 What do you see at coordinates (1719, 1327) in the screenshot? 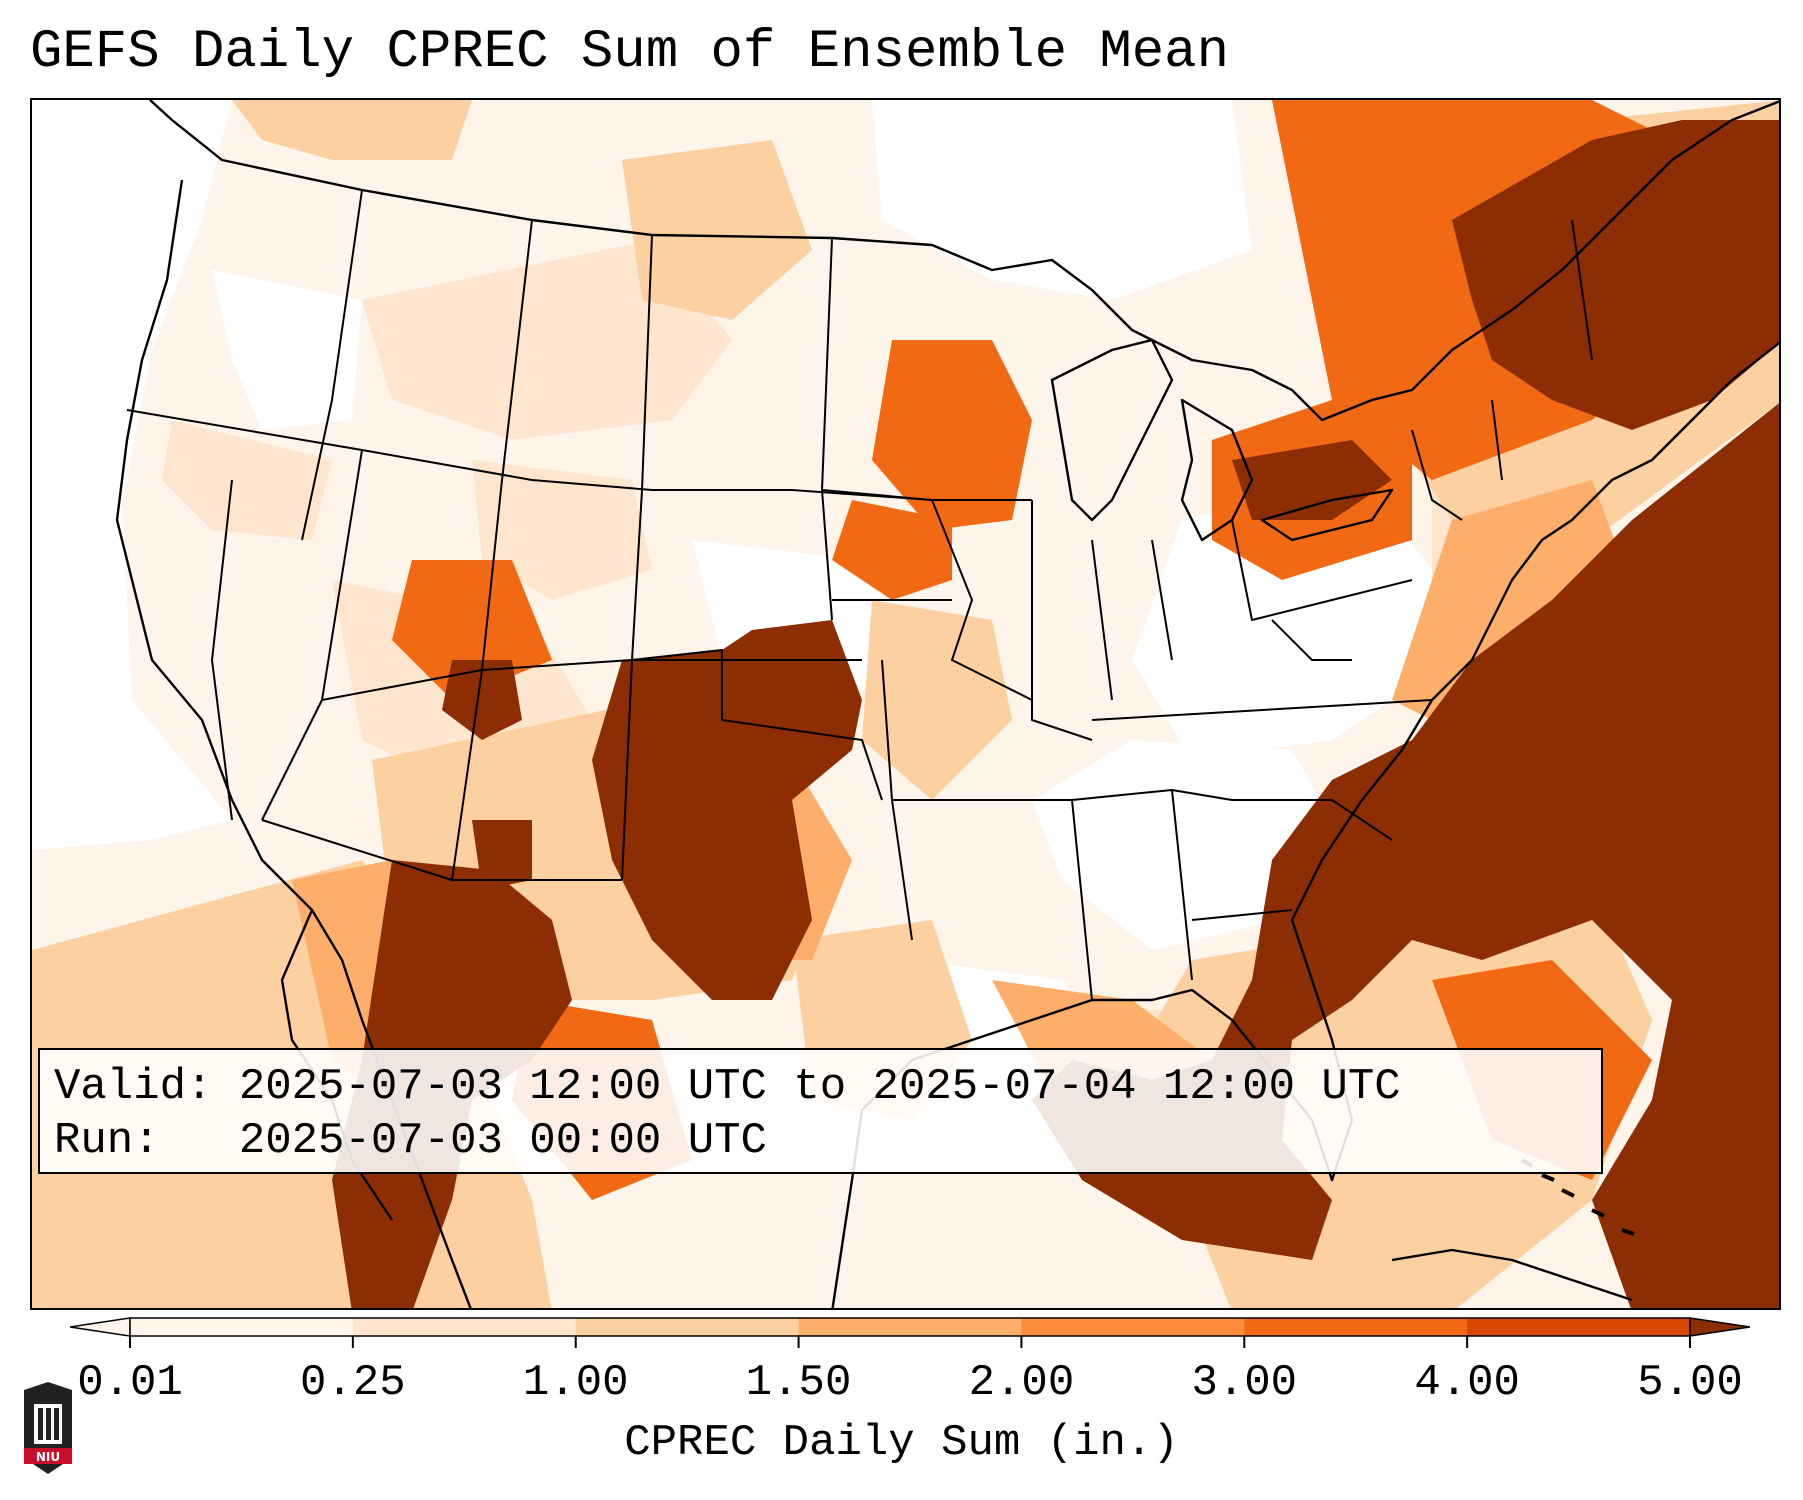
I see `colorbar-extend-high` at bounding box center [1719, 1327].